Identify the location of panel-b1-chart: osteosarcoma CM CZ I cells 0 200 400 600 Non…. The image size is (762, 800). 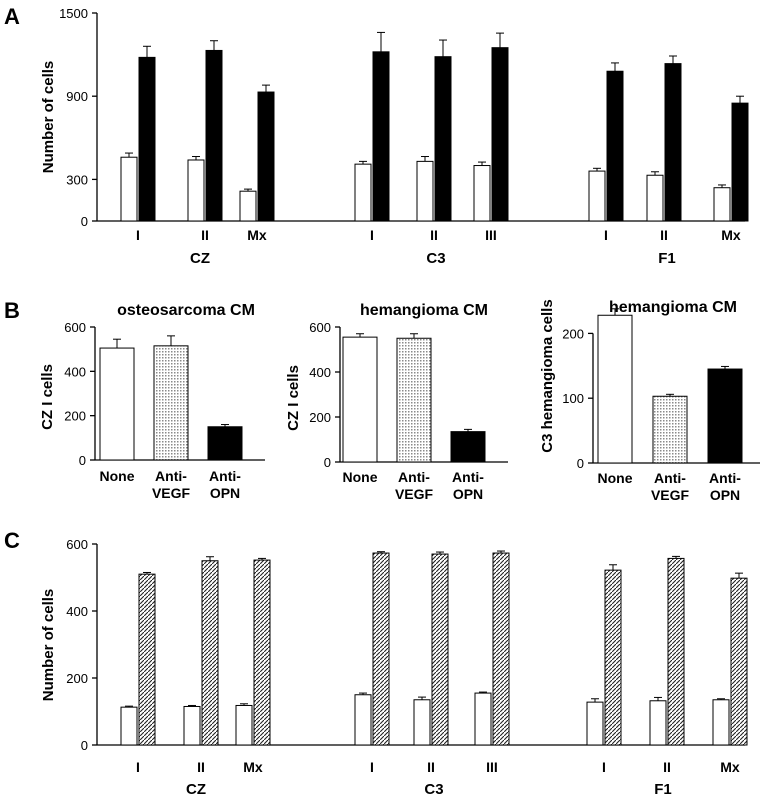
(152, 401).